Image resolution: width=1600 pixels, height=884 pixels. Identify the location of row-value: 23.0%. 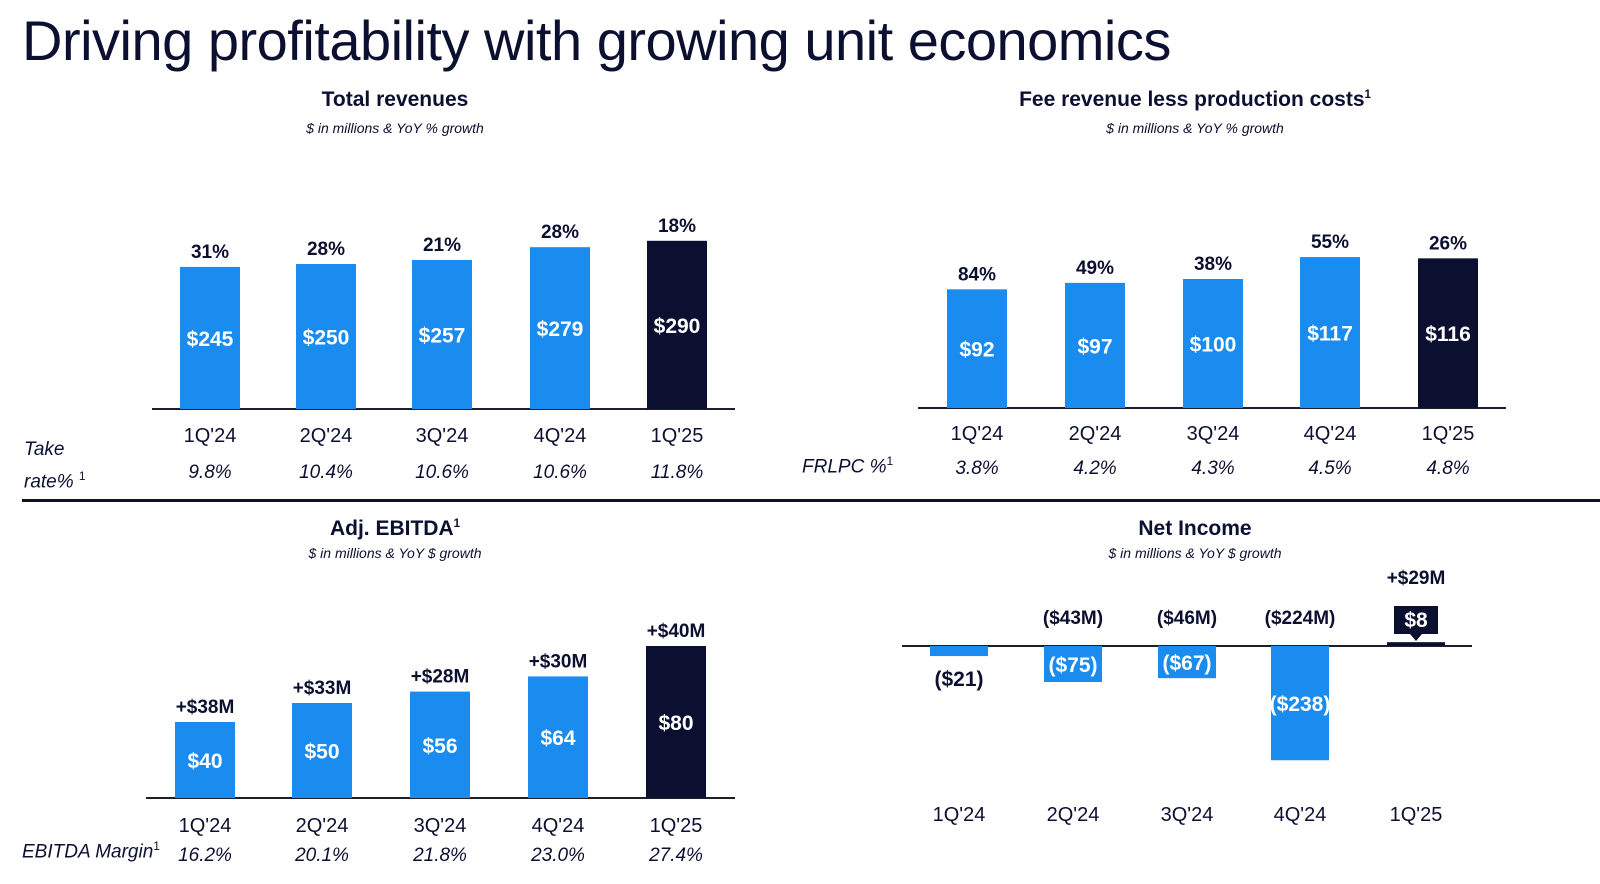
(557, 855).